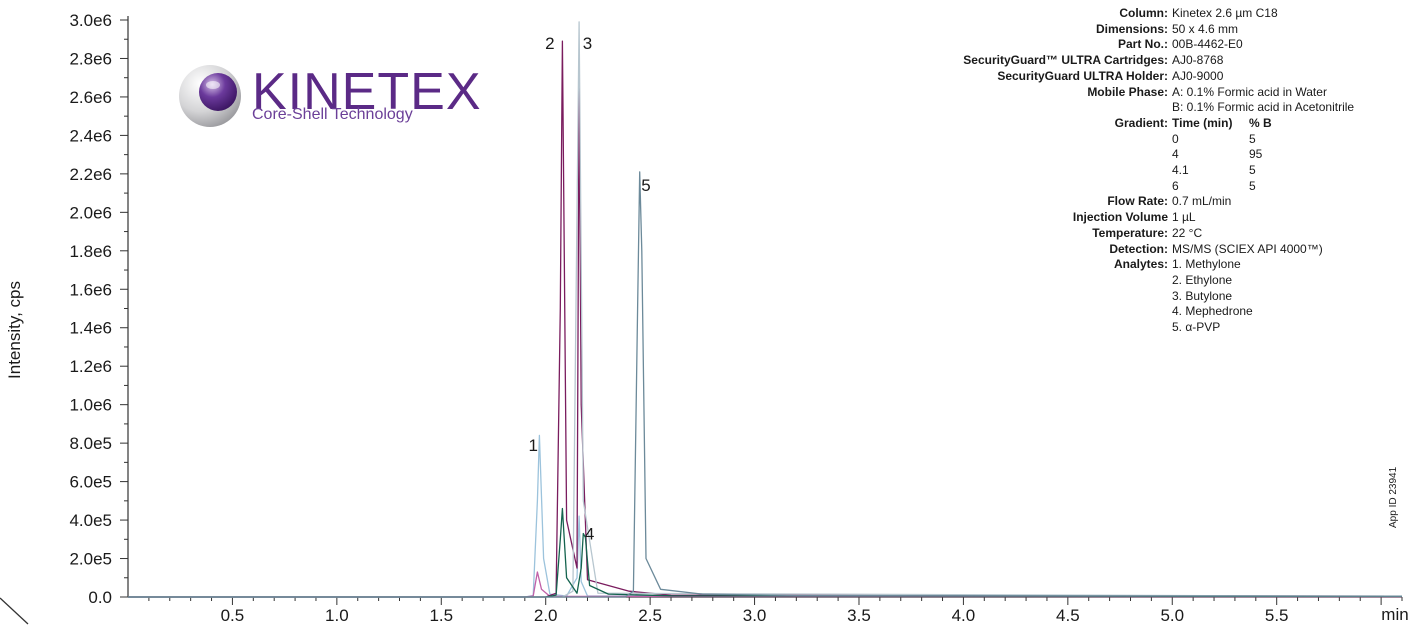  Describe the element at coordinates (1198, 60) in the screenshot. I see `condition-value: AJ0-8768` at that location.